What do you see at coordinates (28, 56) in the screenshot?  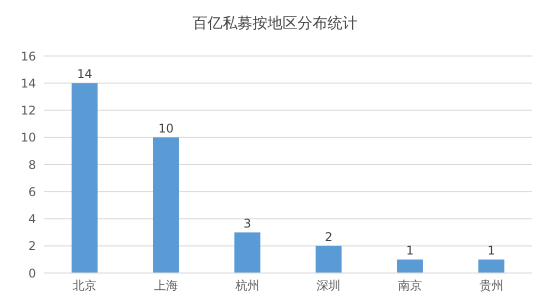 I see `y-tick-label: 16` at bounding box center [28, 56].